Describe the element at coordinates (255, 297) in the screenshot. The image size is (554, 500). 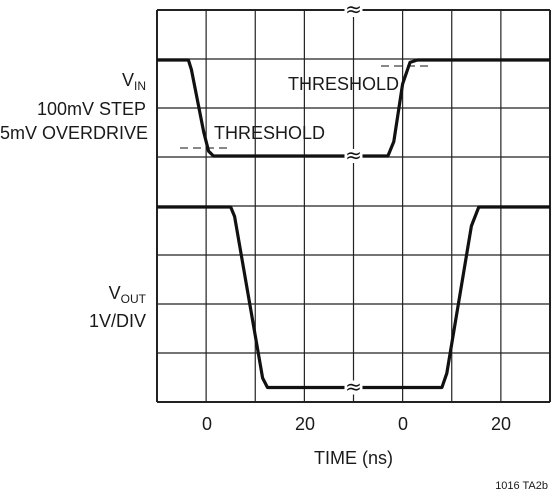
I see `vout-trace-left` at that location.